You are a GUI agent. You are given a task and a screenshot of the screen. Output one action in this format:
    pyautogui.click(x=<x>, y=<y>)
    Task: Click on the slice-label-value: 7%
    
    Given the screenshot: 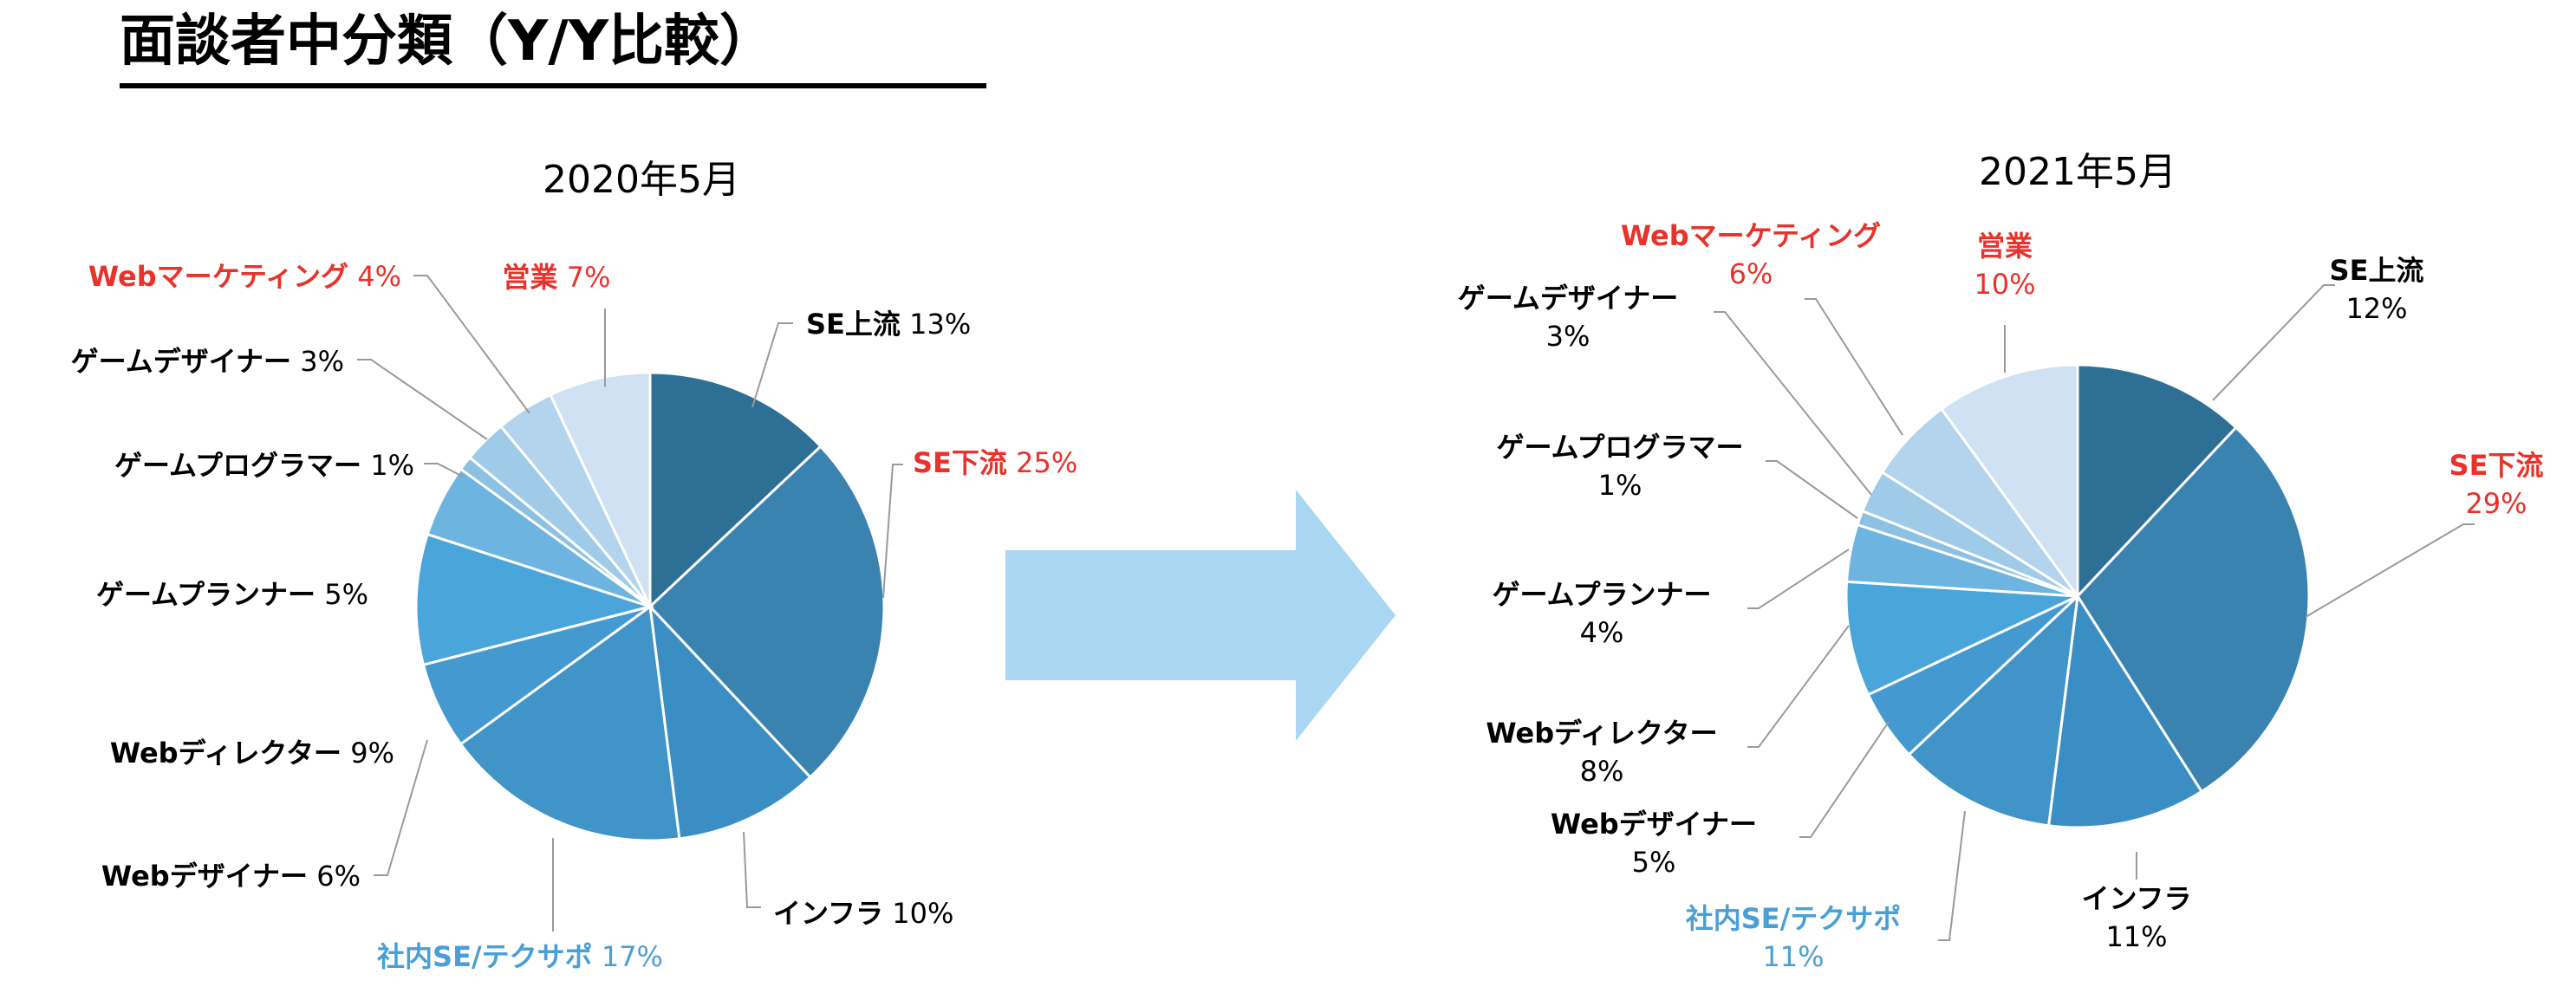 What is the action you would take?
    pyautogui.click(x=584, y=277)
    